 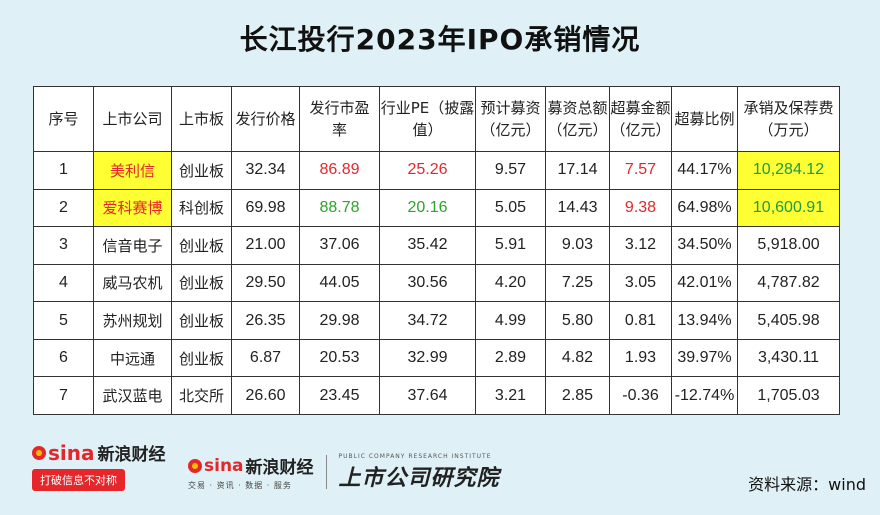 I want to click on data-source: 资料来源：wind, so click(x=807, y=484).